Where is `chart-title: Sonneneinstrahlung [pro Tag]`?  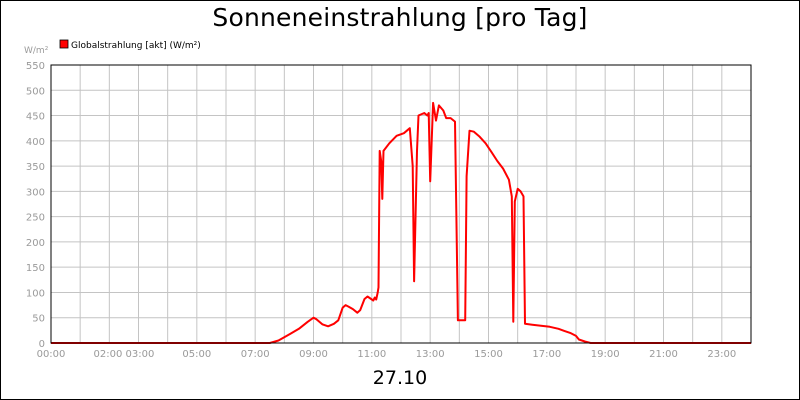
chart-title: Sonneneinstrahlung [pro Tag] is located at coordinates (400, 17).